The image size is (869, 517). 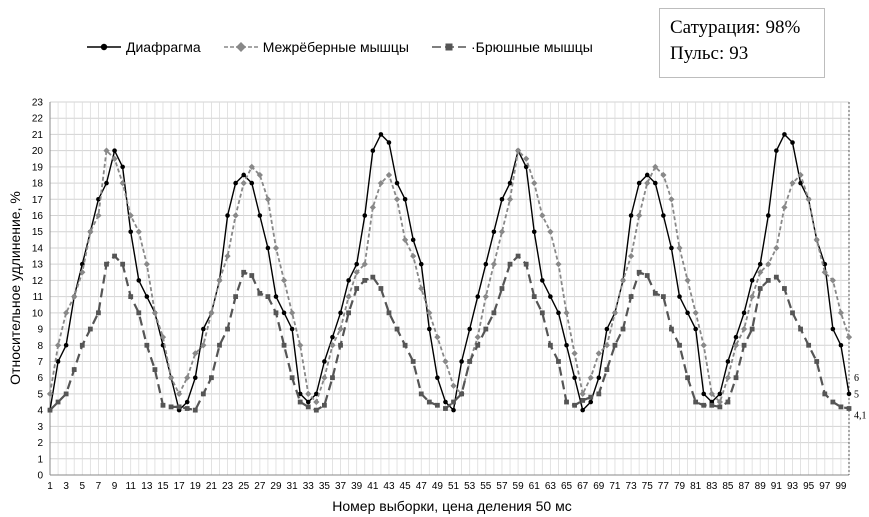 What do you see at coordinates (712, 486) in the screenshot?
I see `x-tick-label: 83` at bounding box center [712, 486].